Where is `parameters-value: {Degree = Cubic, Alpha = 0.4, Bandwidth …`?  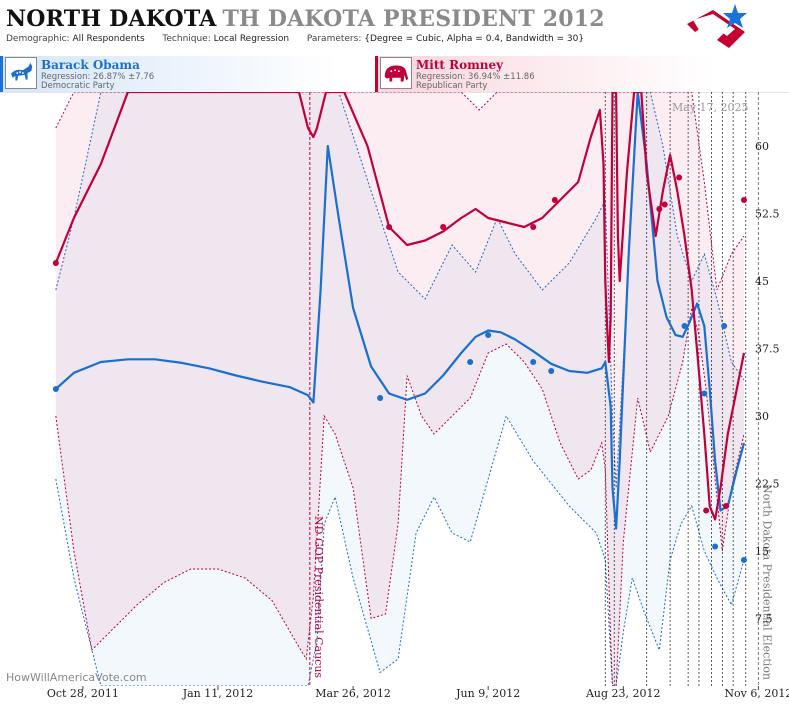
parameters-value: {Degree = Cubic, Alpha = 0.4, Bandwidth … is located at coordinates (474, 39).